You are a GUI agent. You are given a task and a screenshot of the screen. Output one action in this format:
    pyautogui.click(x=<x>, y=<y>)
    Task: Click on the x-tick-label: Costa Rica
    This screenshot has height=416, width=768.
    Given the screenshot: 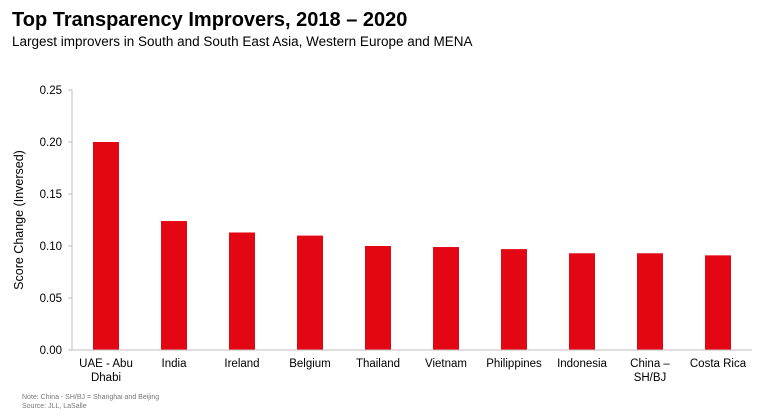 What is the action you would take?
    pyautogui.click(x=718, y=364)
    